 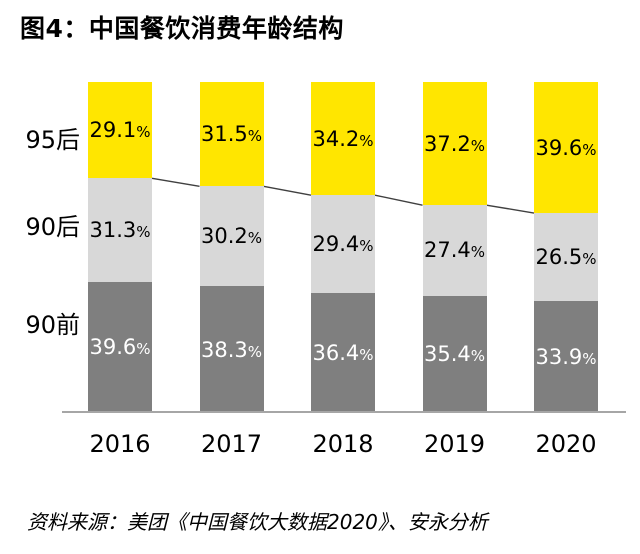 I want to click on bar-segment-90前-2018: 36.4%, so click(x=343, y=352).